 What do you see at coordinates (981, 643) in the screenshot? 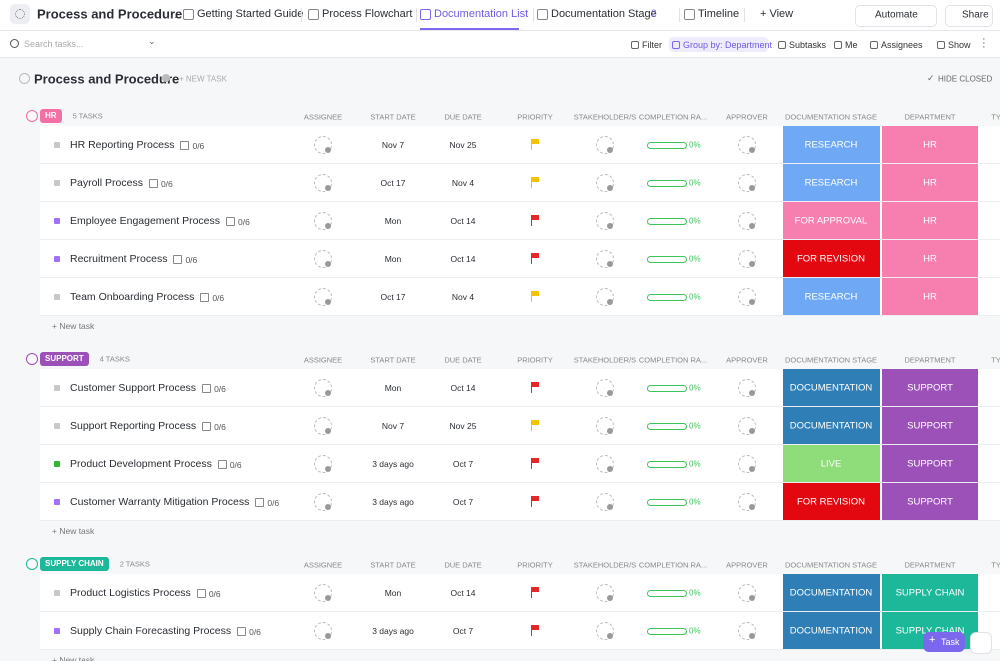
I see `apps-button` at bounding box center [981, 643].